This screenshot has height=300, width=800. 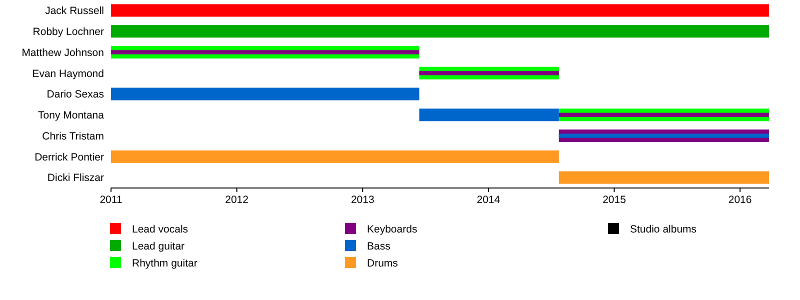 I want to click on x-tick-label: 2014, so click(x=488, y=200).